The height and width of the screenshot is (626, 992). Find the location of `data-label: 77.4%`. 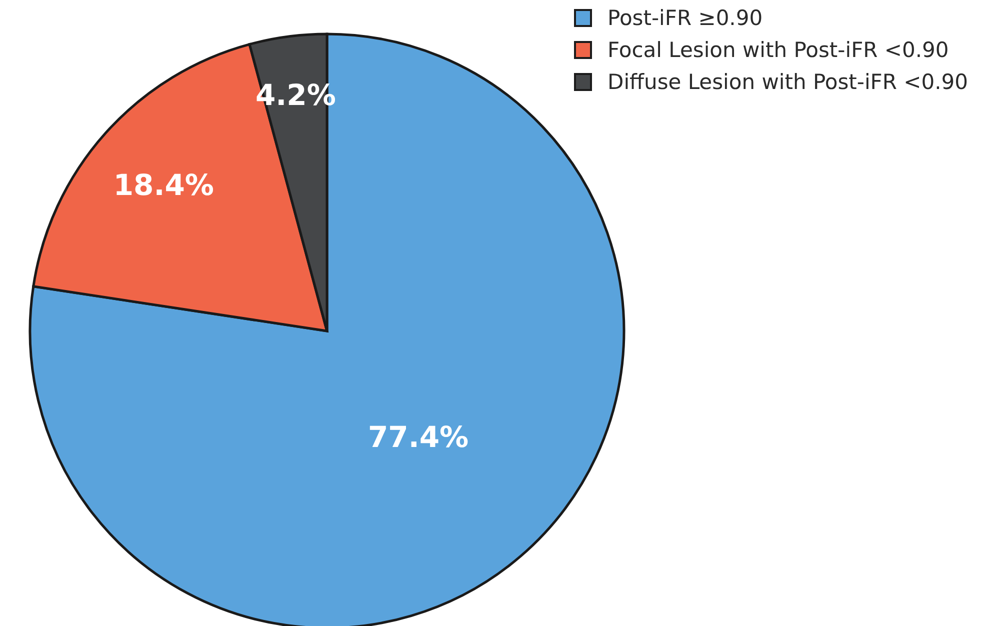

data-label: 77.4% is located at coordinates (418, 437).